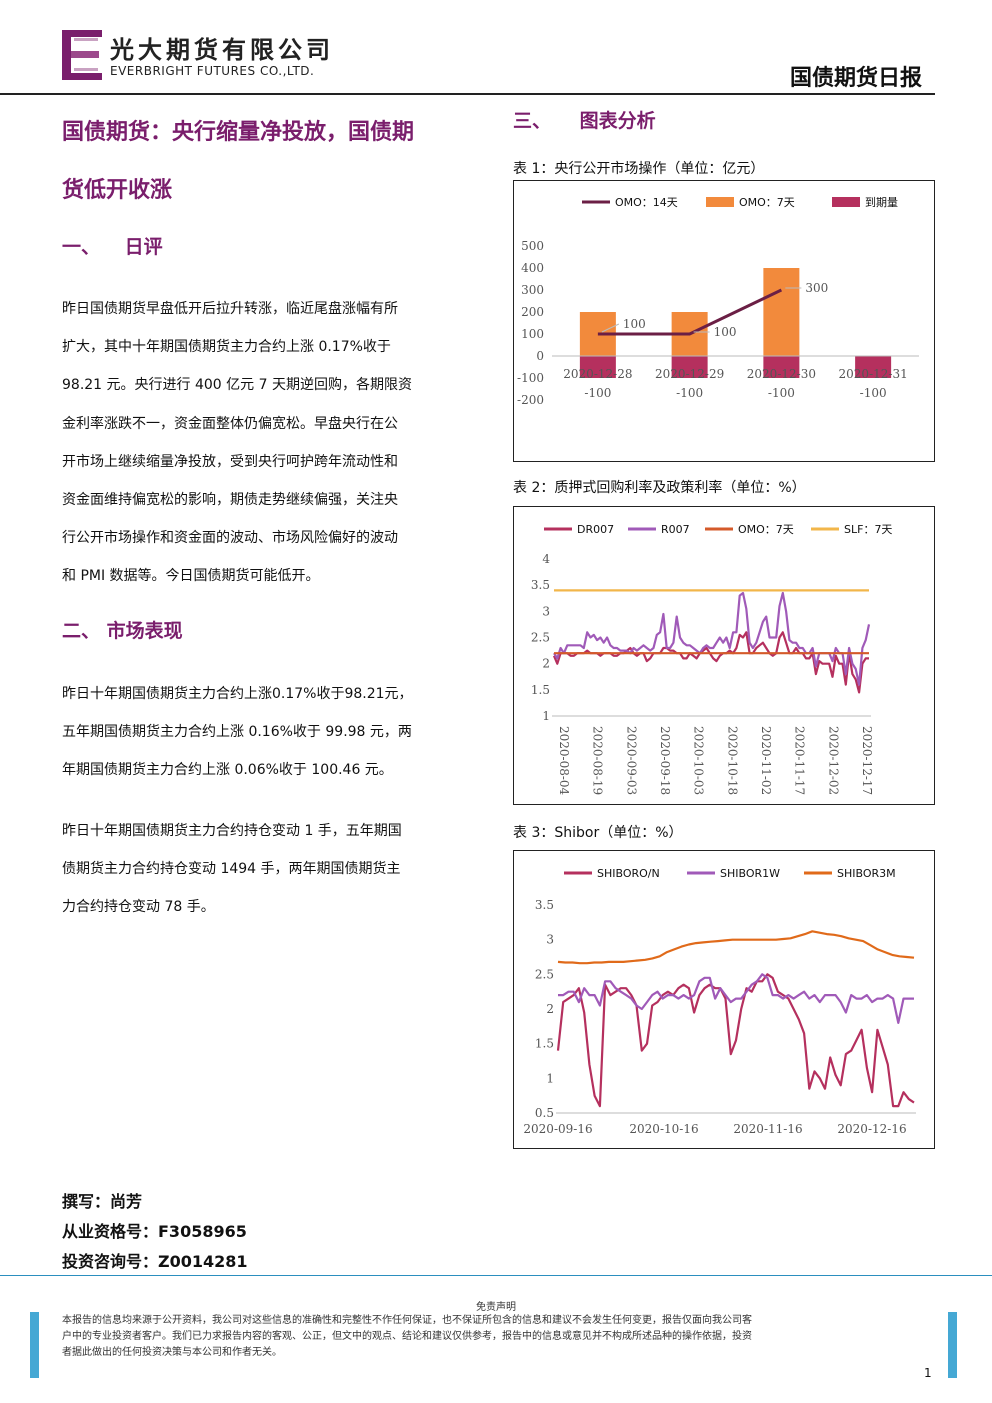  What do you see at coordinates (646, 202) in the screenshot?
I see `legend-label: OMO：14天` at bounding box center [646, 202].